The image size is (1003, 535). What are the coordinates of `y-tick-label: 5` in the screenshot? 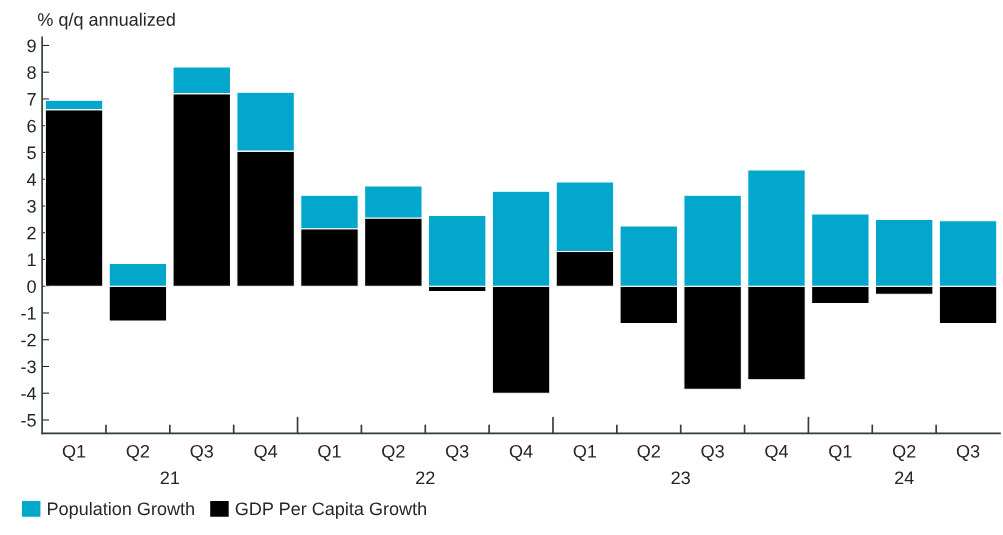 It's located at (31, 153).